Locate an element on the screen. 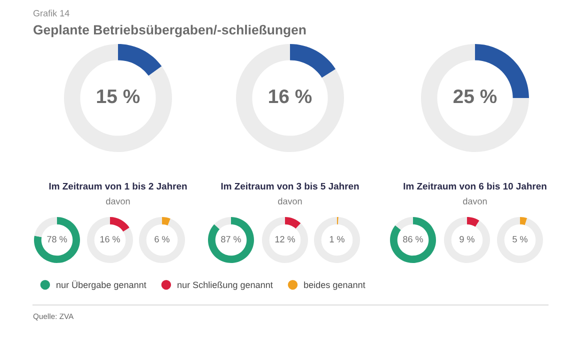 Image resolution: width=580 pixels, height=337 pixels. data-label: 6 % is located at coordinates (162, 239).